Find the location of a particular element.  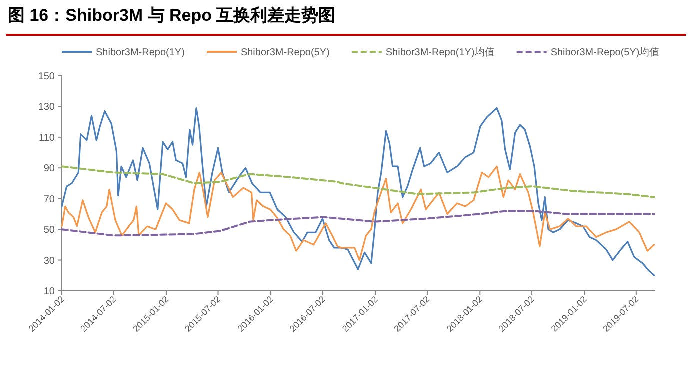

y-tick-label: 10 is located at coordinates (50, 292).